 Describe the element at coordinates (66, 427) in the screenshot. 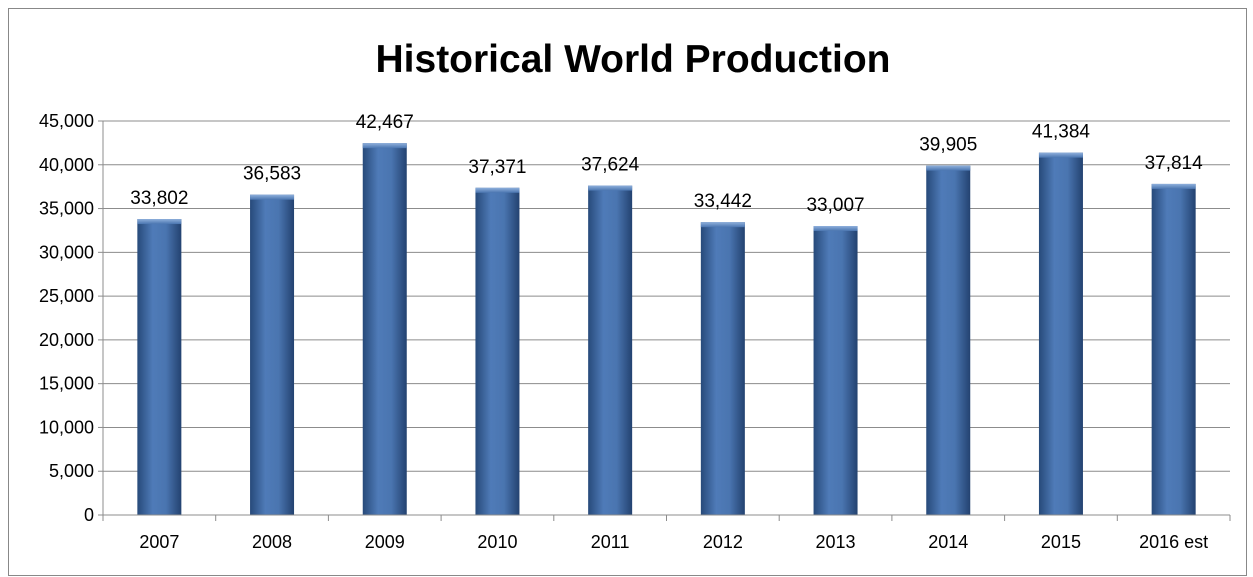

I see `y-tick-label: 10,000` at that location.